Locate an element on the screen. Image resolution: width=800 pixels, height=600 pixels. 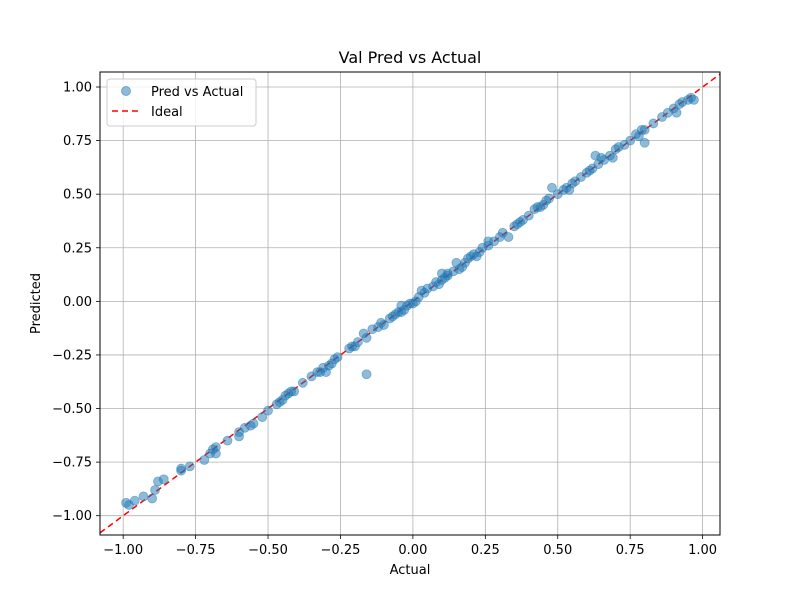
y-tick-label: 0.25 is located at coordinates (77, 248).